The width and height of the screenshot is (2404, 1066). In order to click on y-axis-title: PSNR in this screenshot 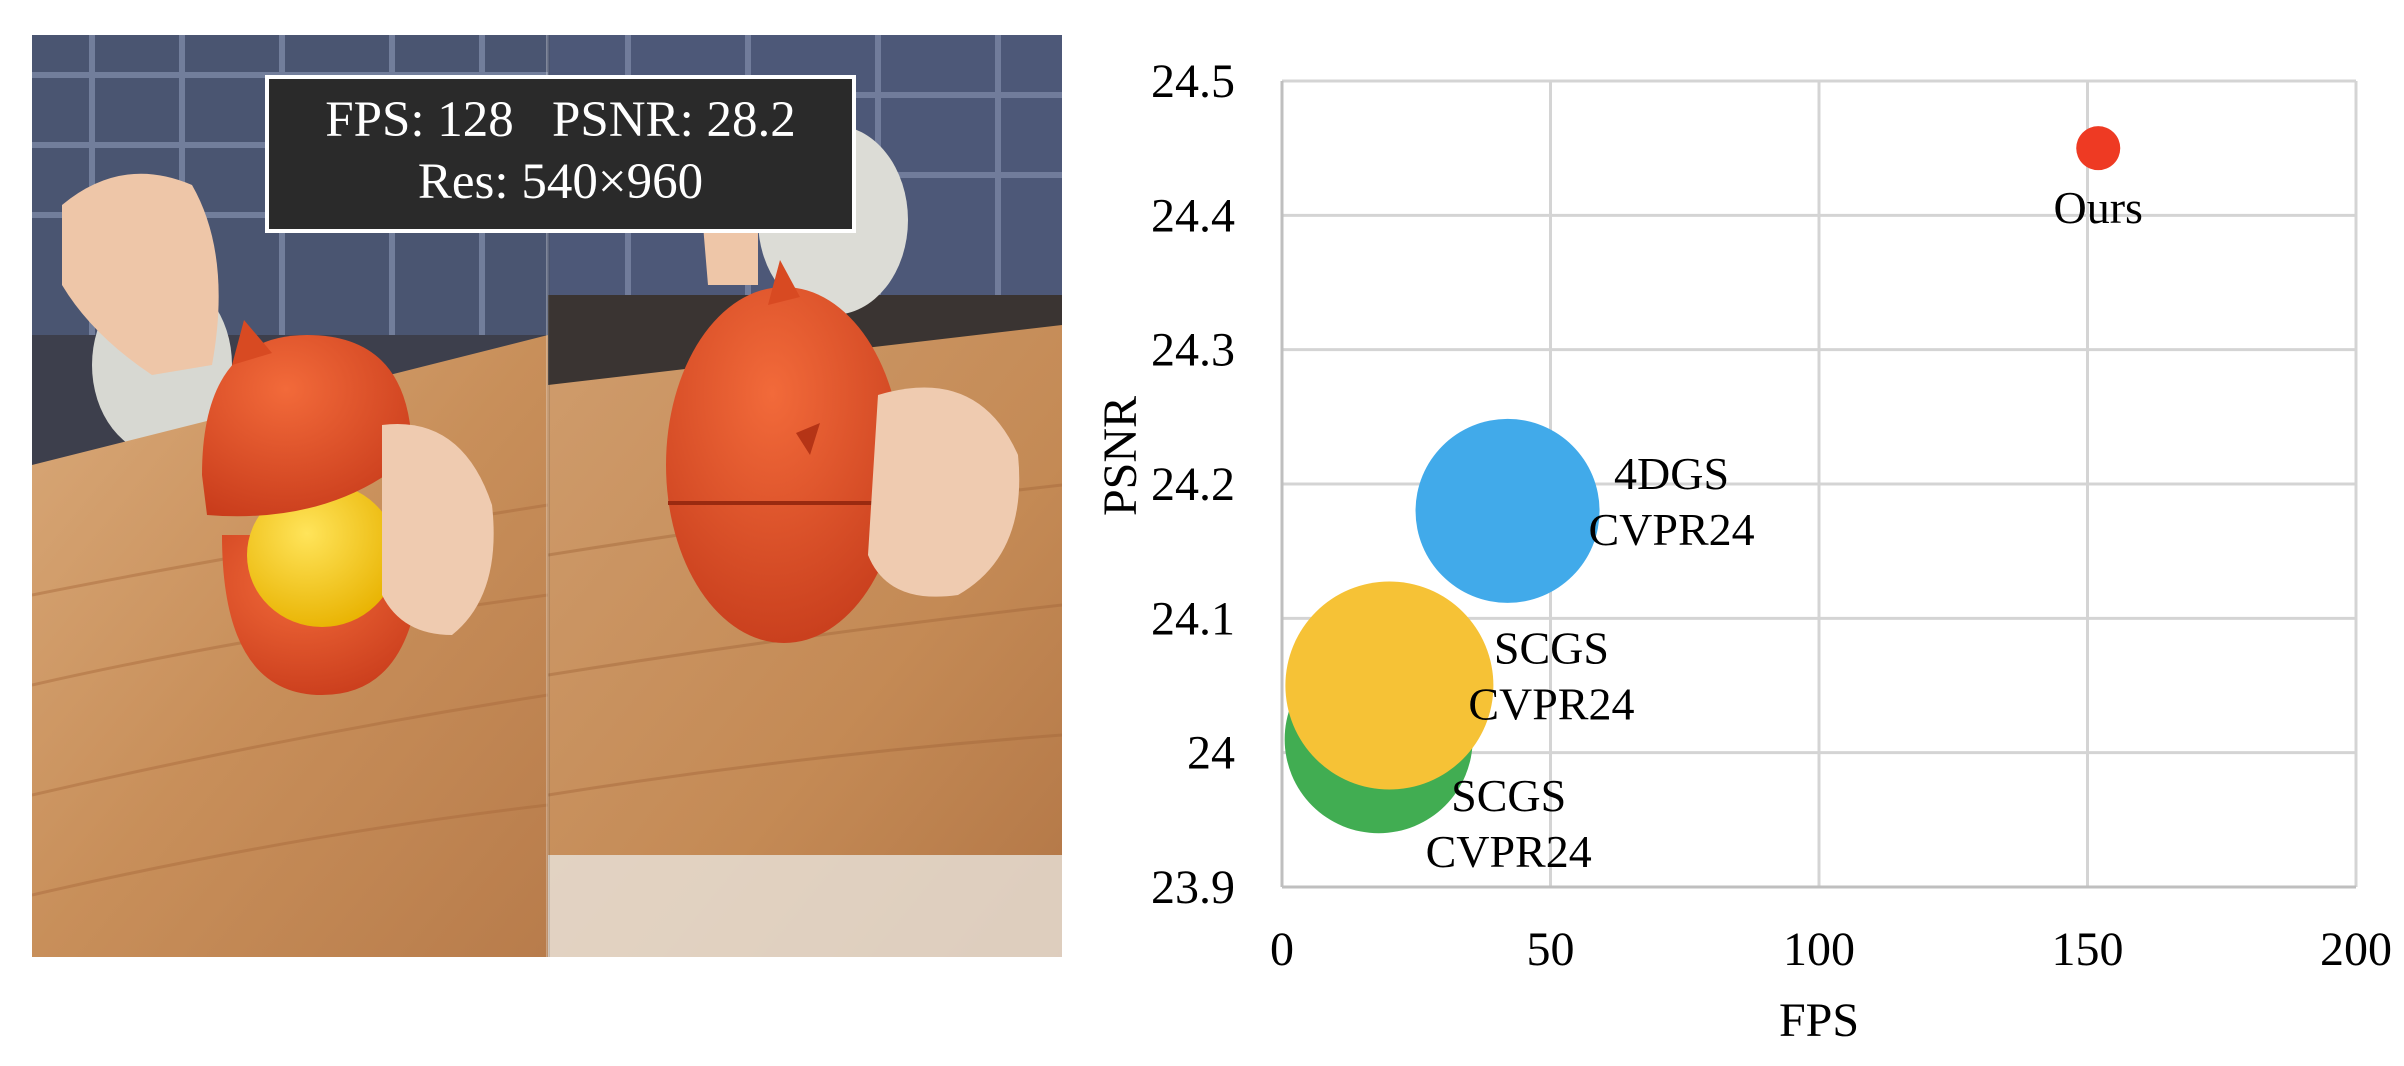, I will do `click(1120, 456)`.